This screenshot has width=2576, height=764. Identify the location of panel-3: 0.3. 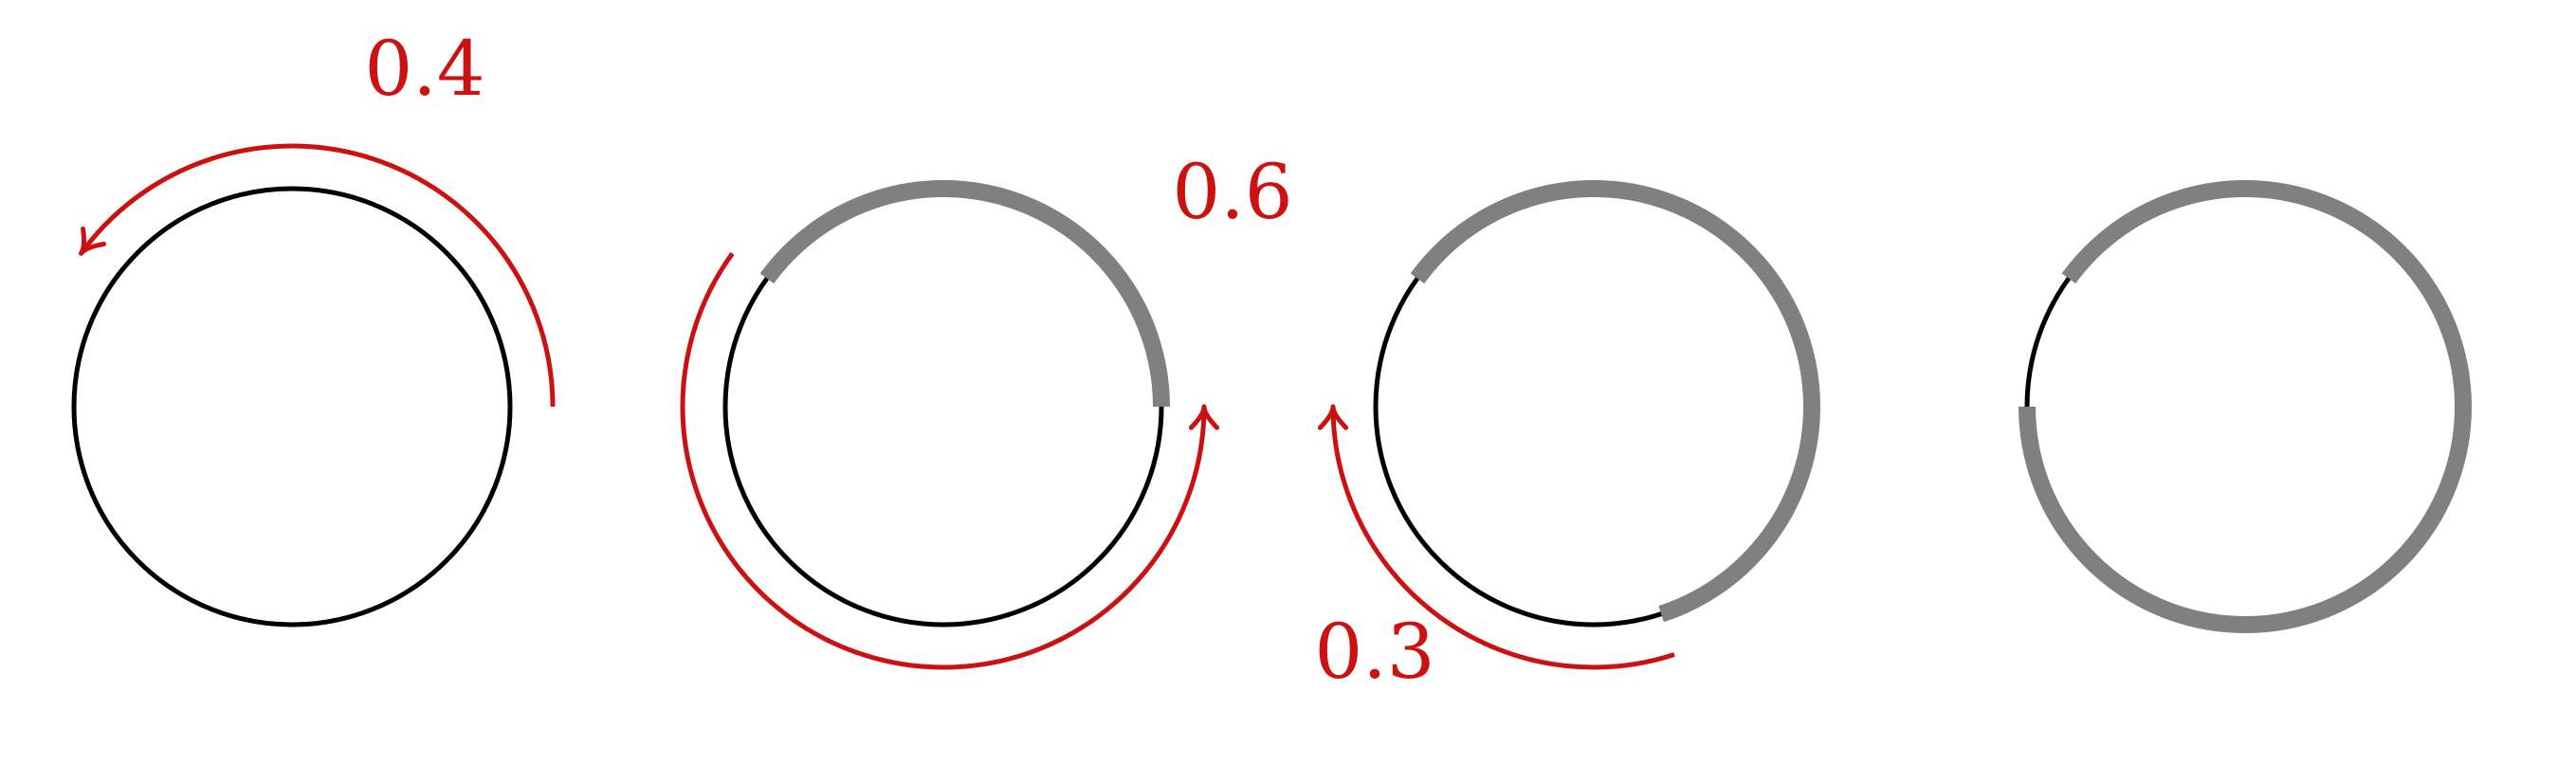
(1567, 438).